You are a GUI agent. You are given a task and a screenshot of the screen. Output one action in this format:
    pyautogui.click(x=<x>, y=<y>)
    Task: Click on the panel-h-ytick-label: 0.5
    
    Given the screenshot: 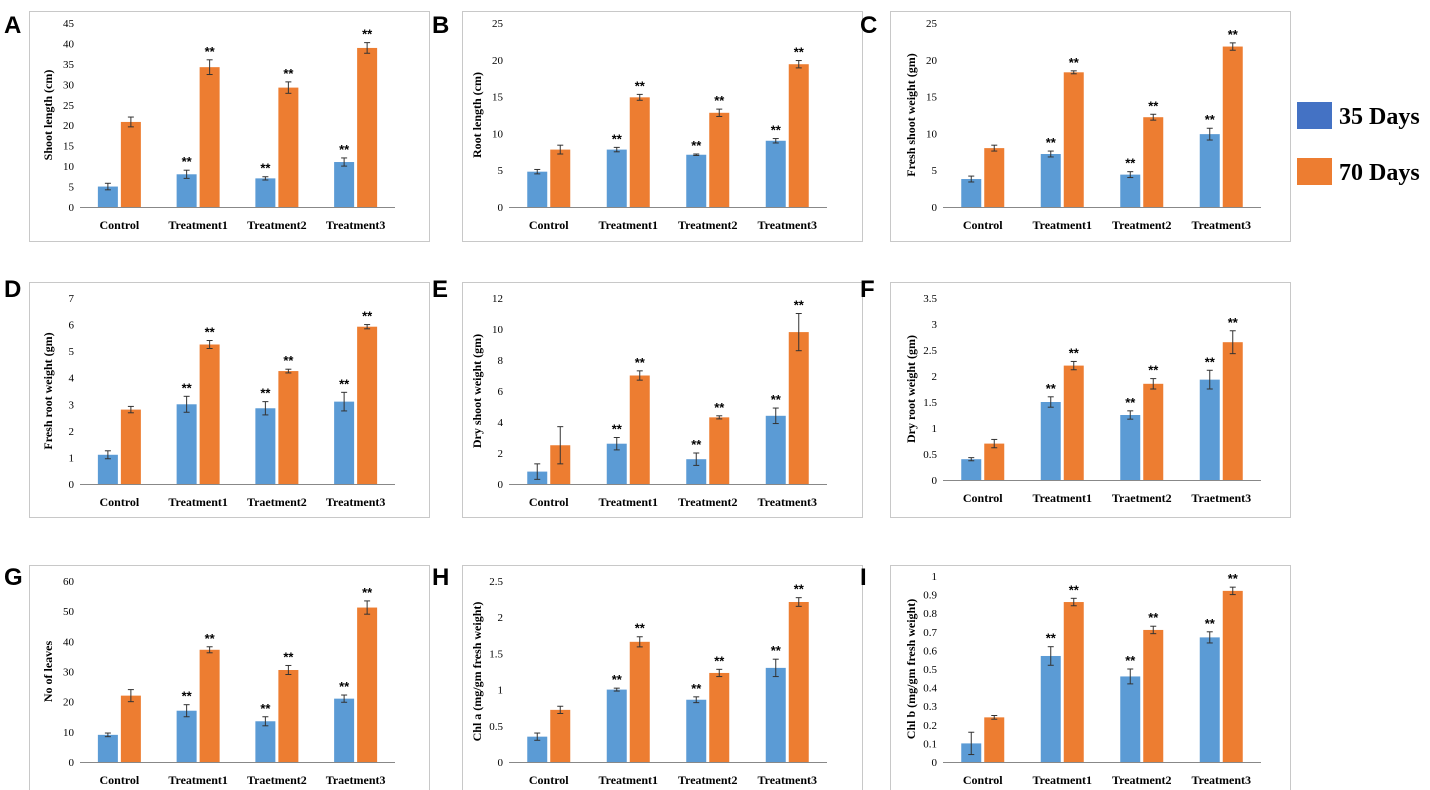 What is the action you would take?
    pyautogui.click(x=496, y=727)
    